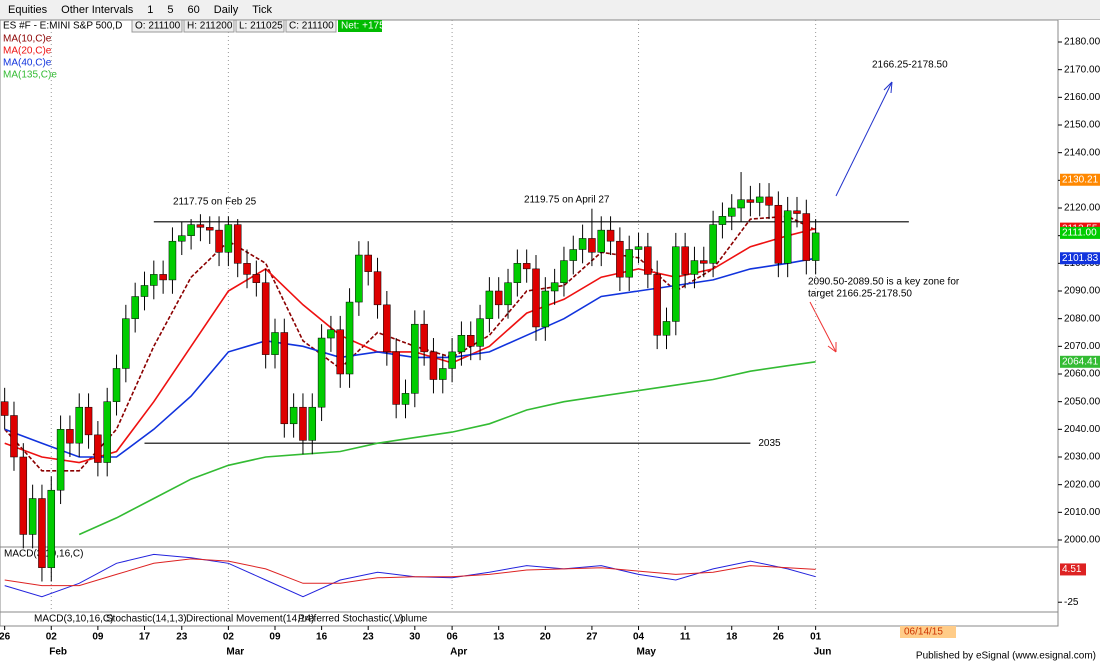 This screenshot has height=662, width=1100. I want to click on arrow, so click(823, 327).